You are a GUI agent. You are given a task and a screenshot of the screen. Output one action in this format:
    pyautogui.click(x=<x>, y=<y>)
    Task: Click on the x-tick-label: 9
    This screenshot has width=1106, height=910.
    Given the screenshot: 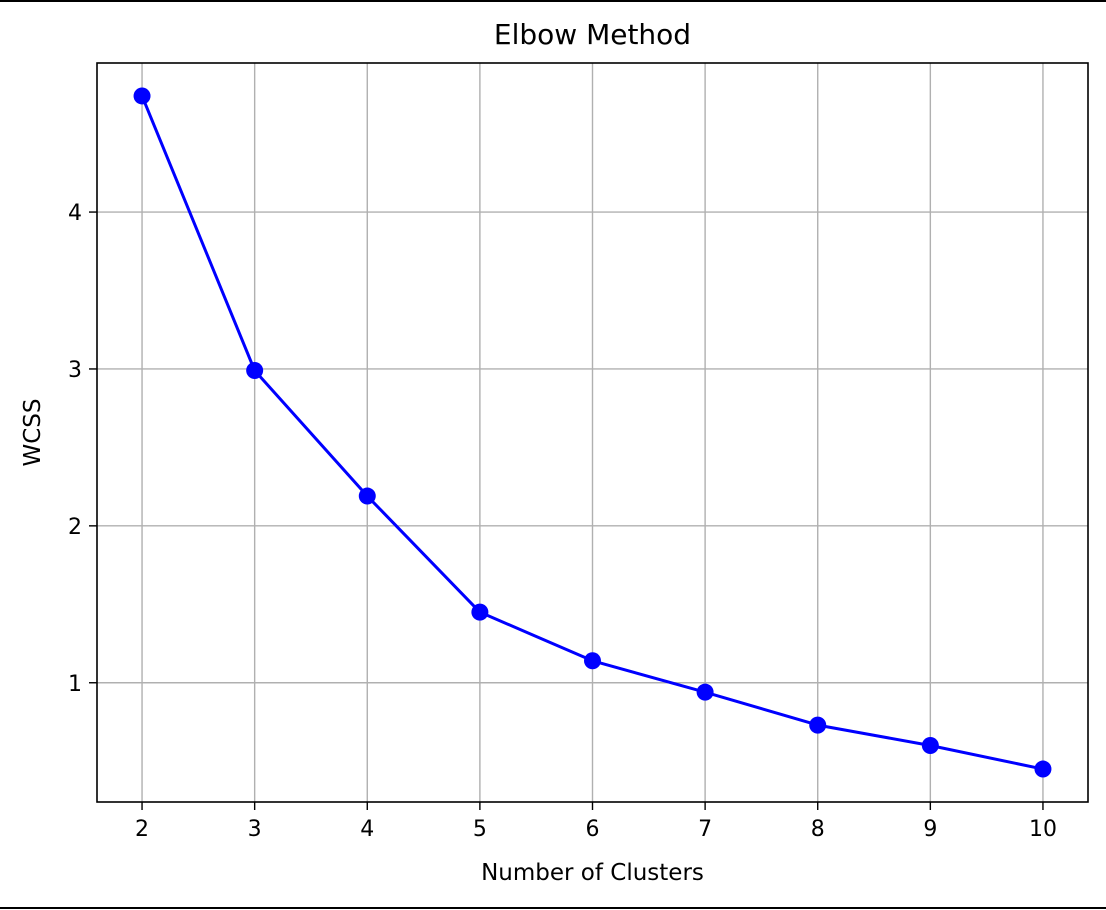 What is the action you would take?
    pyautogui.click(x=930, y=829)
    